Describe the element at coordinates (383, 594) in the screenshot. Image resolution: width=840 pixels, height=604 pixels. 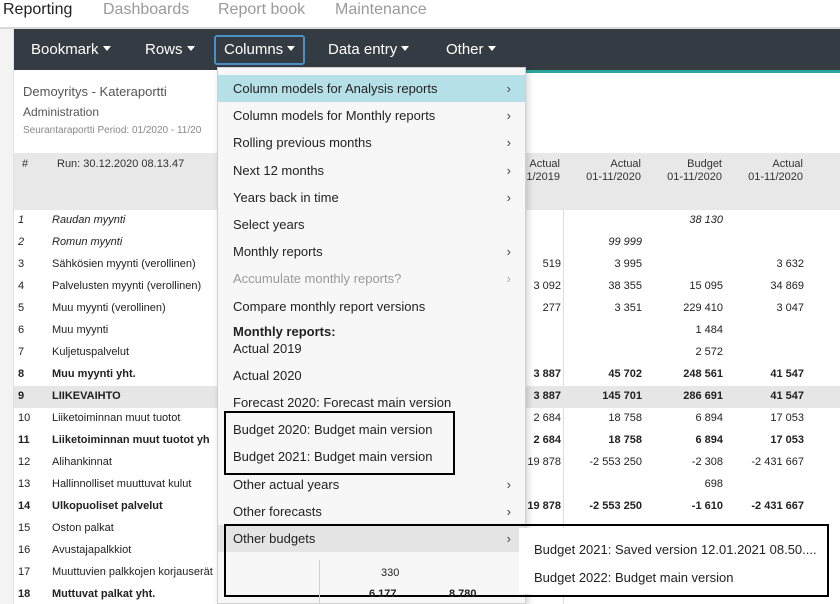
I see `cell-value: 6 177` at that location.